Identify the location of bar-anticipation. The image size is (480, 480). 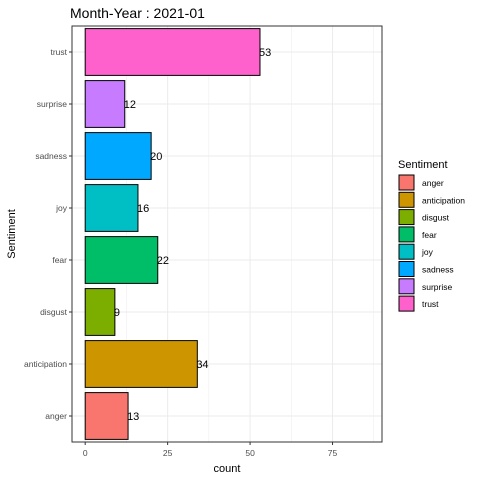
(141, 364).